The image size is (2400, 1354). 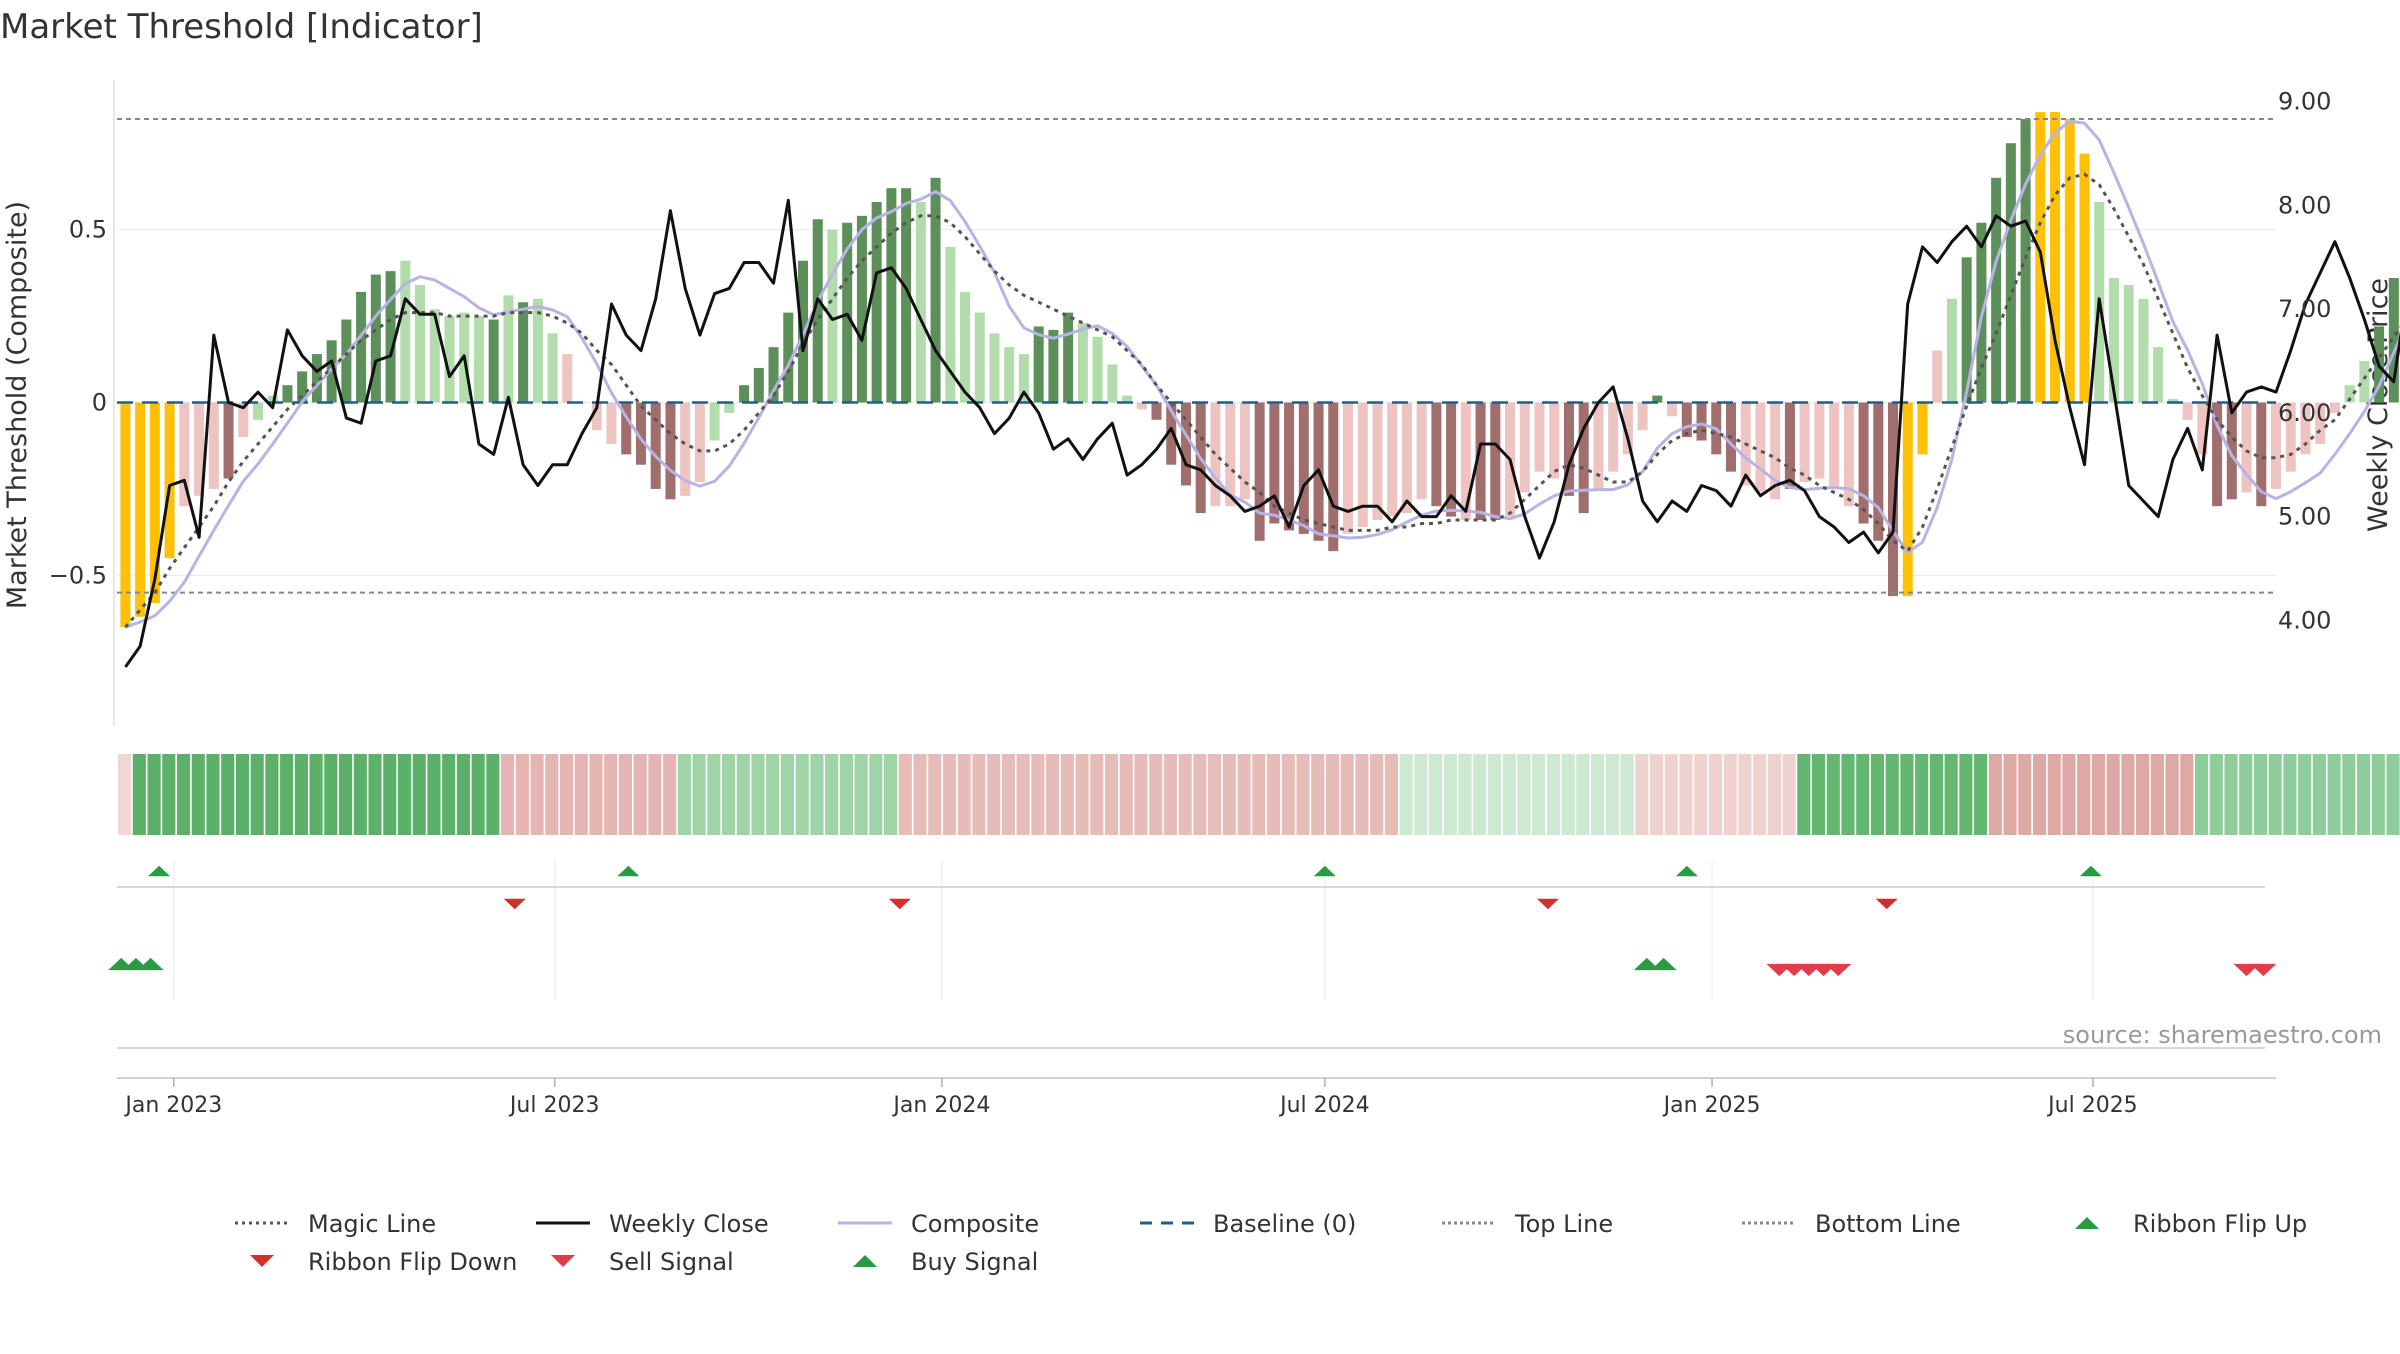 What do you see at coordinates (1563, 1224) in the screenshot?
I see `legend-label: Top Line` at bounding box center [1563, 1224].